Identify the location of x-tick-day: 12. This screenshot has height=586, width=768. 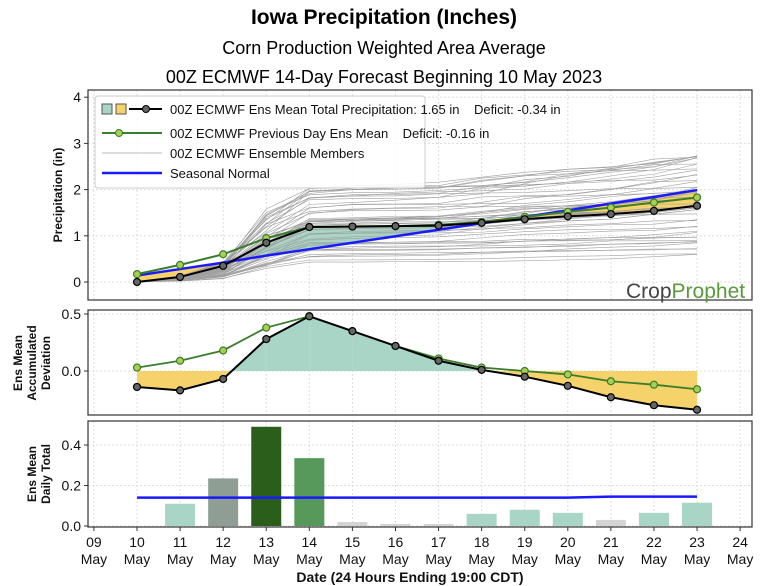
(223, 542).